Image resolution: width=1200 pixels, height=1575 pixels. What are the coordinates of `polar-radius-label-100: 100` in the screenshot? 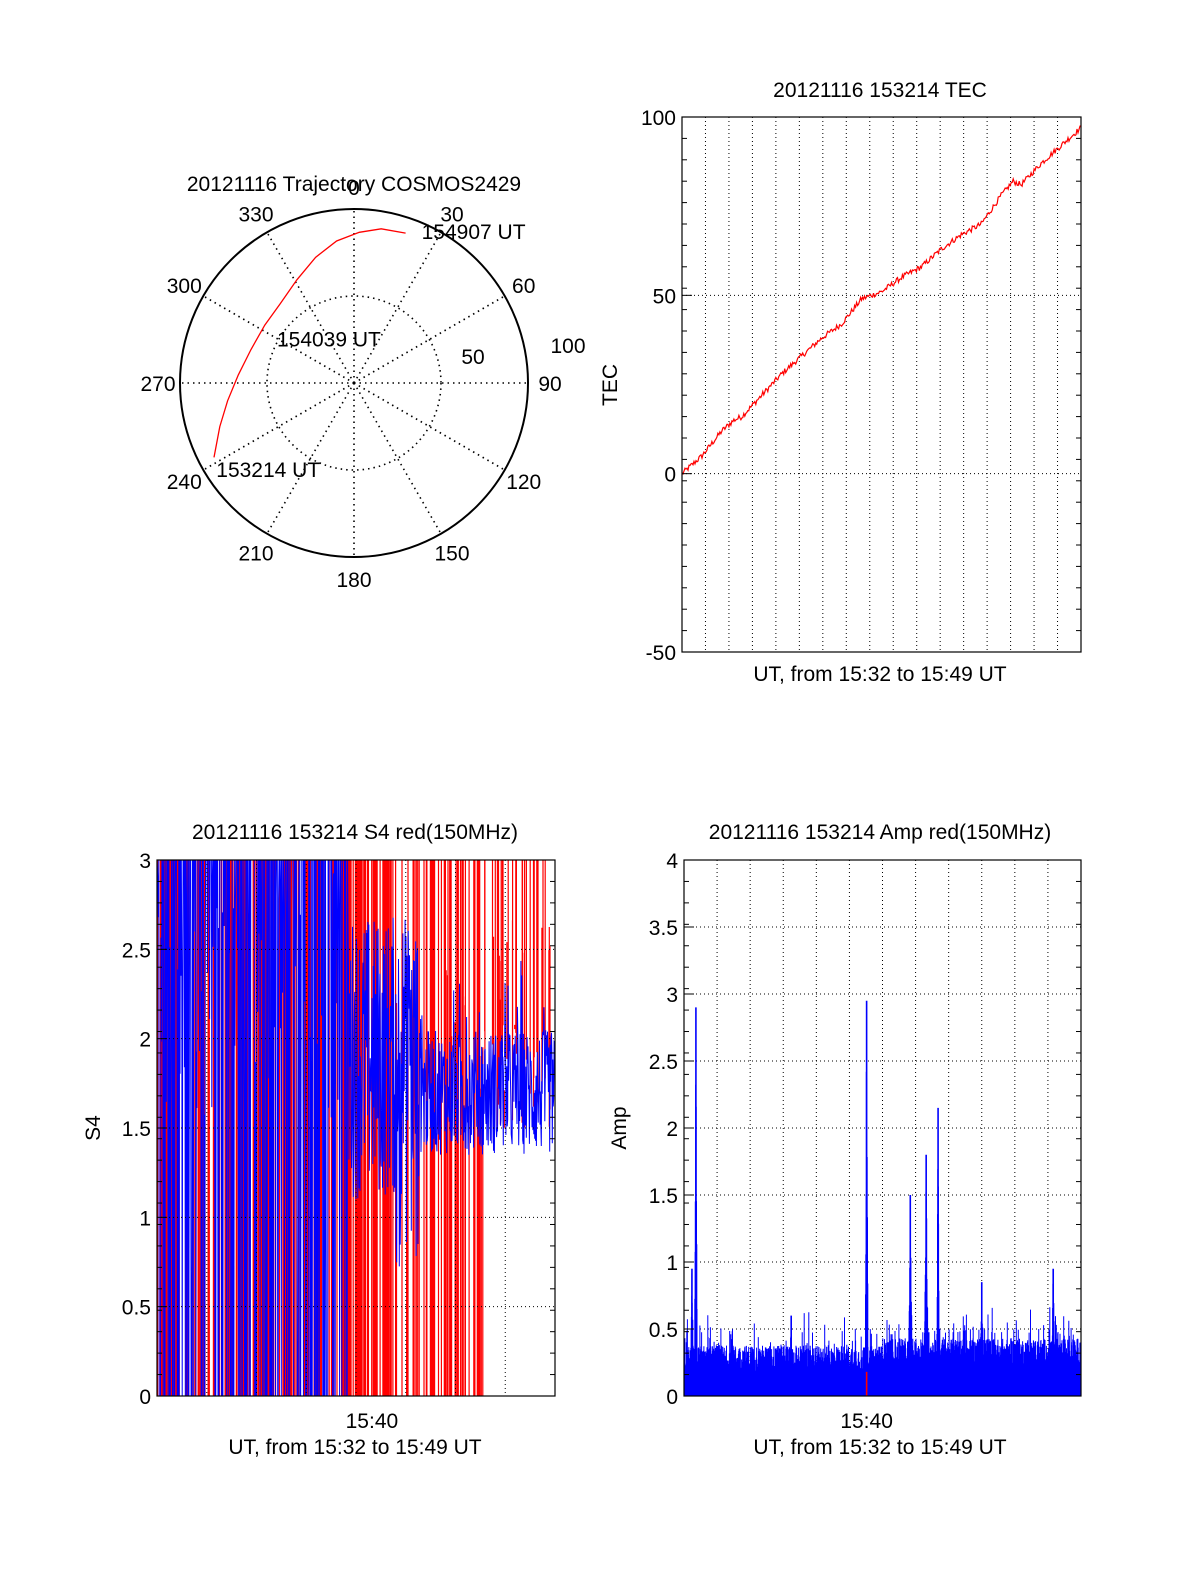 It's located at (567, 346).